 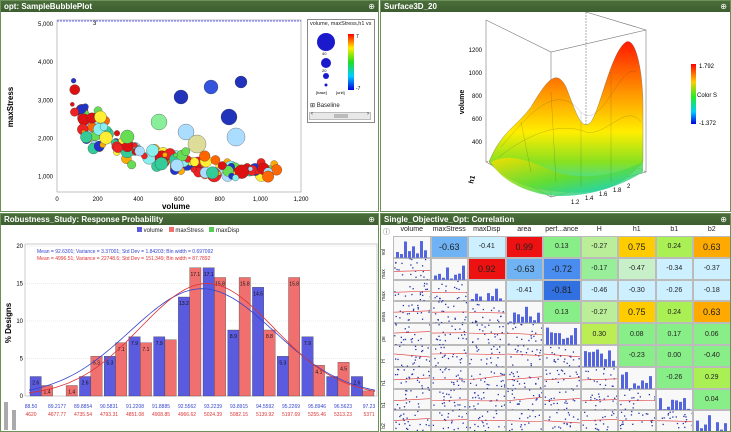 What do you see at coordinates (599, 229) in the screenshot?
I see `matrix-header: H` at bounding box center [599, 229].